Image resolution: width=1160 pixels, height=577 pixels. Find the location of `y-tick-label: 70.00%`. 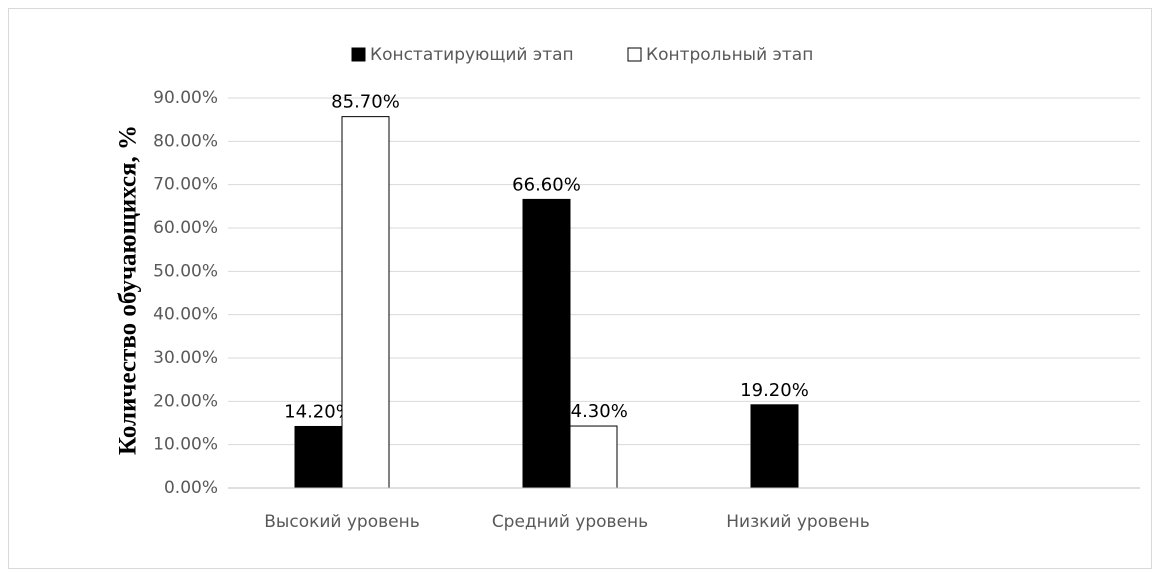

y-tick-label: 70.00% is located at coordinates (185, 185).